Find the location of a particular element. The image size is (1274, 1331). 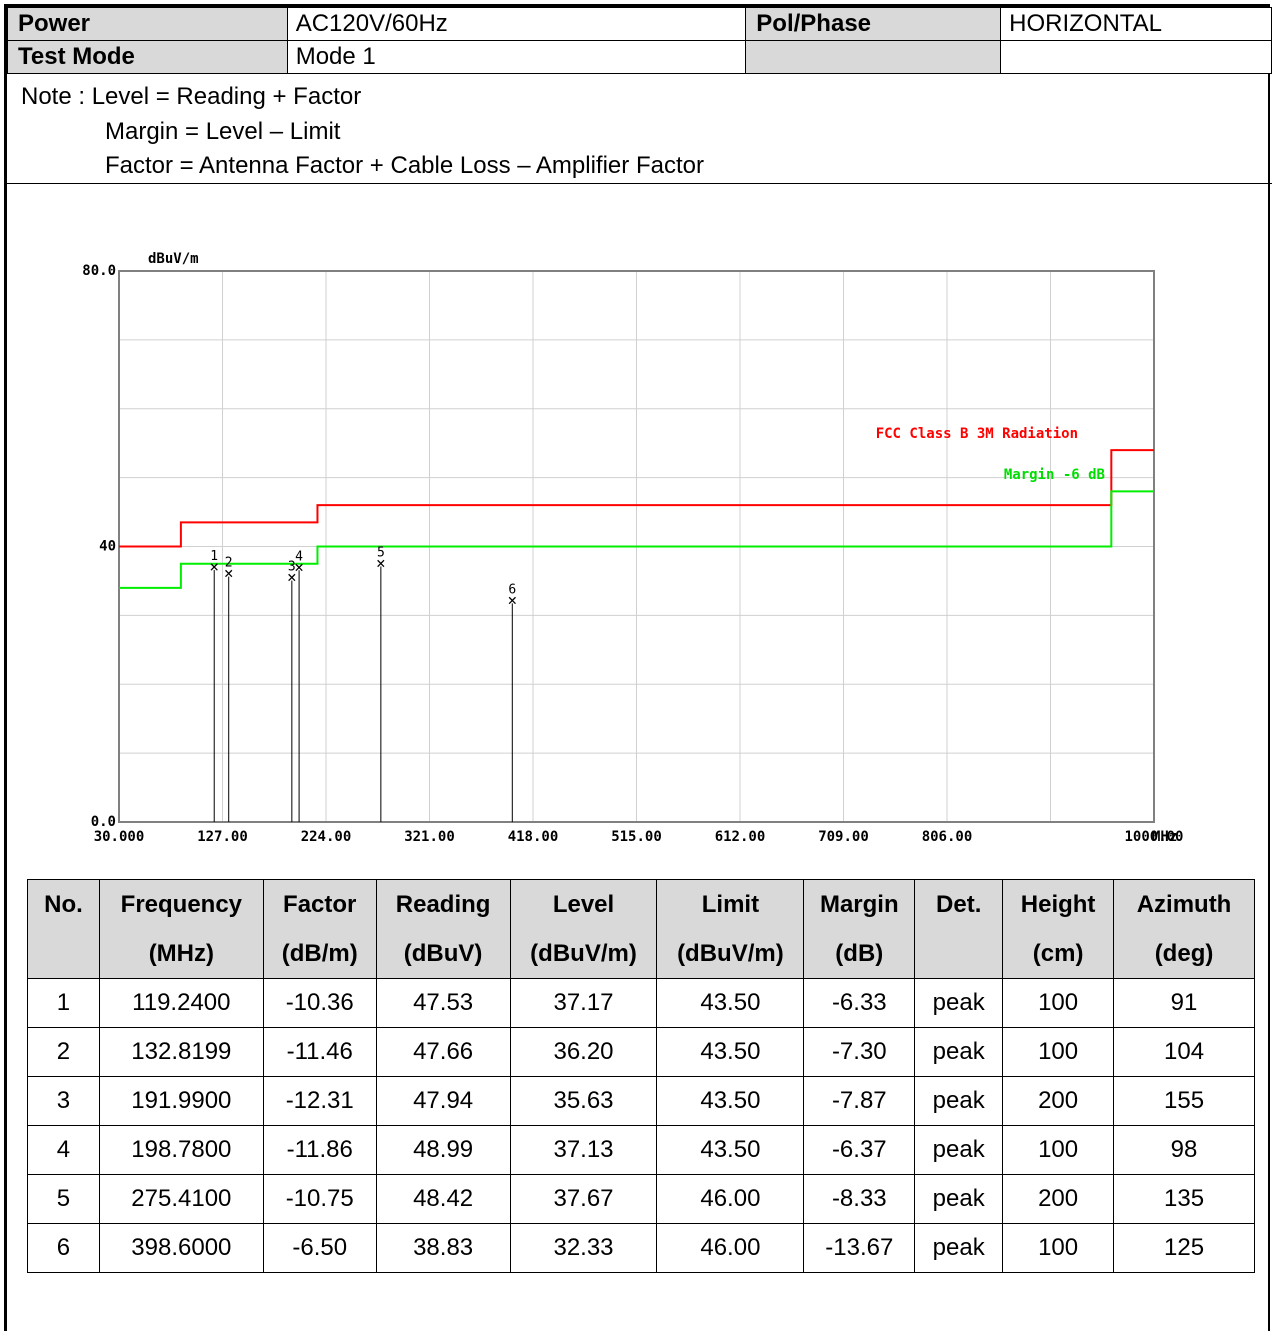

table-cell: 91 is located at coordinates (1184, 1003).